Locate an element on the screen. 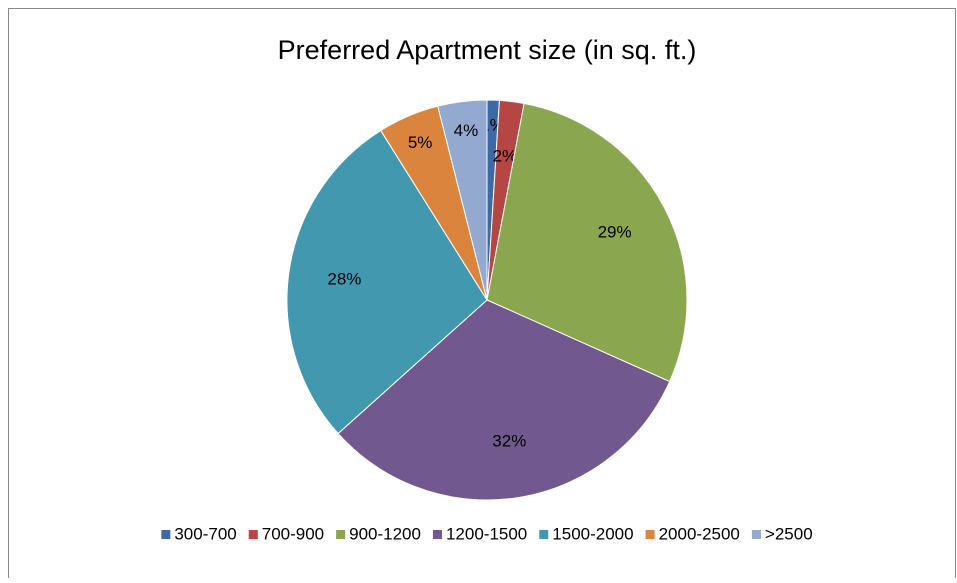  data-label: 2% is located at coordinates (505, 156).